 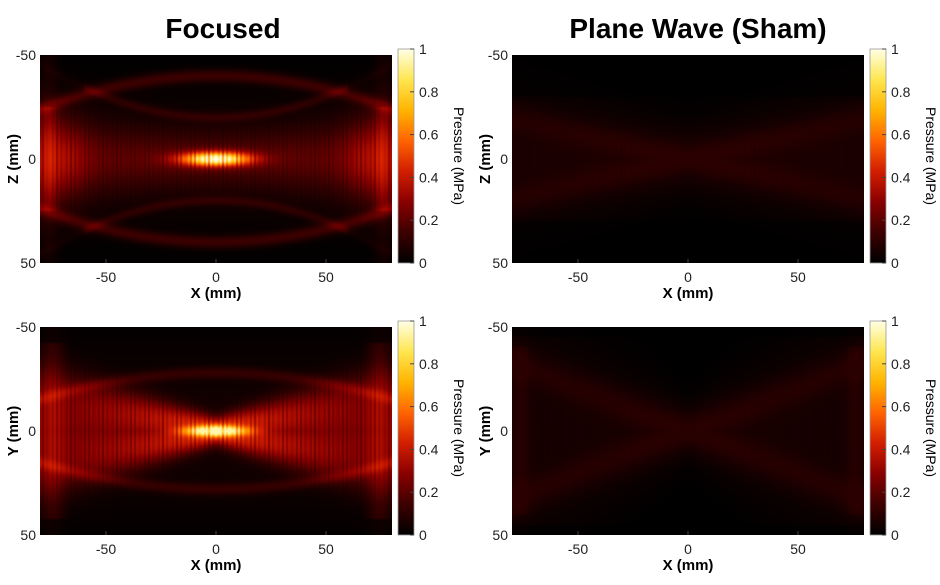 I want to click on column-title-sham: Plane Wave (Sham), so click(x=697, y=28).